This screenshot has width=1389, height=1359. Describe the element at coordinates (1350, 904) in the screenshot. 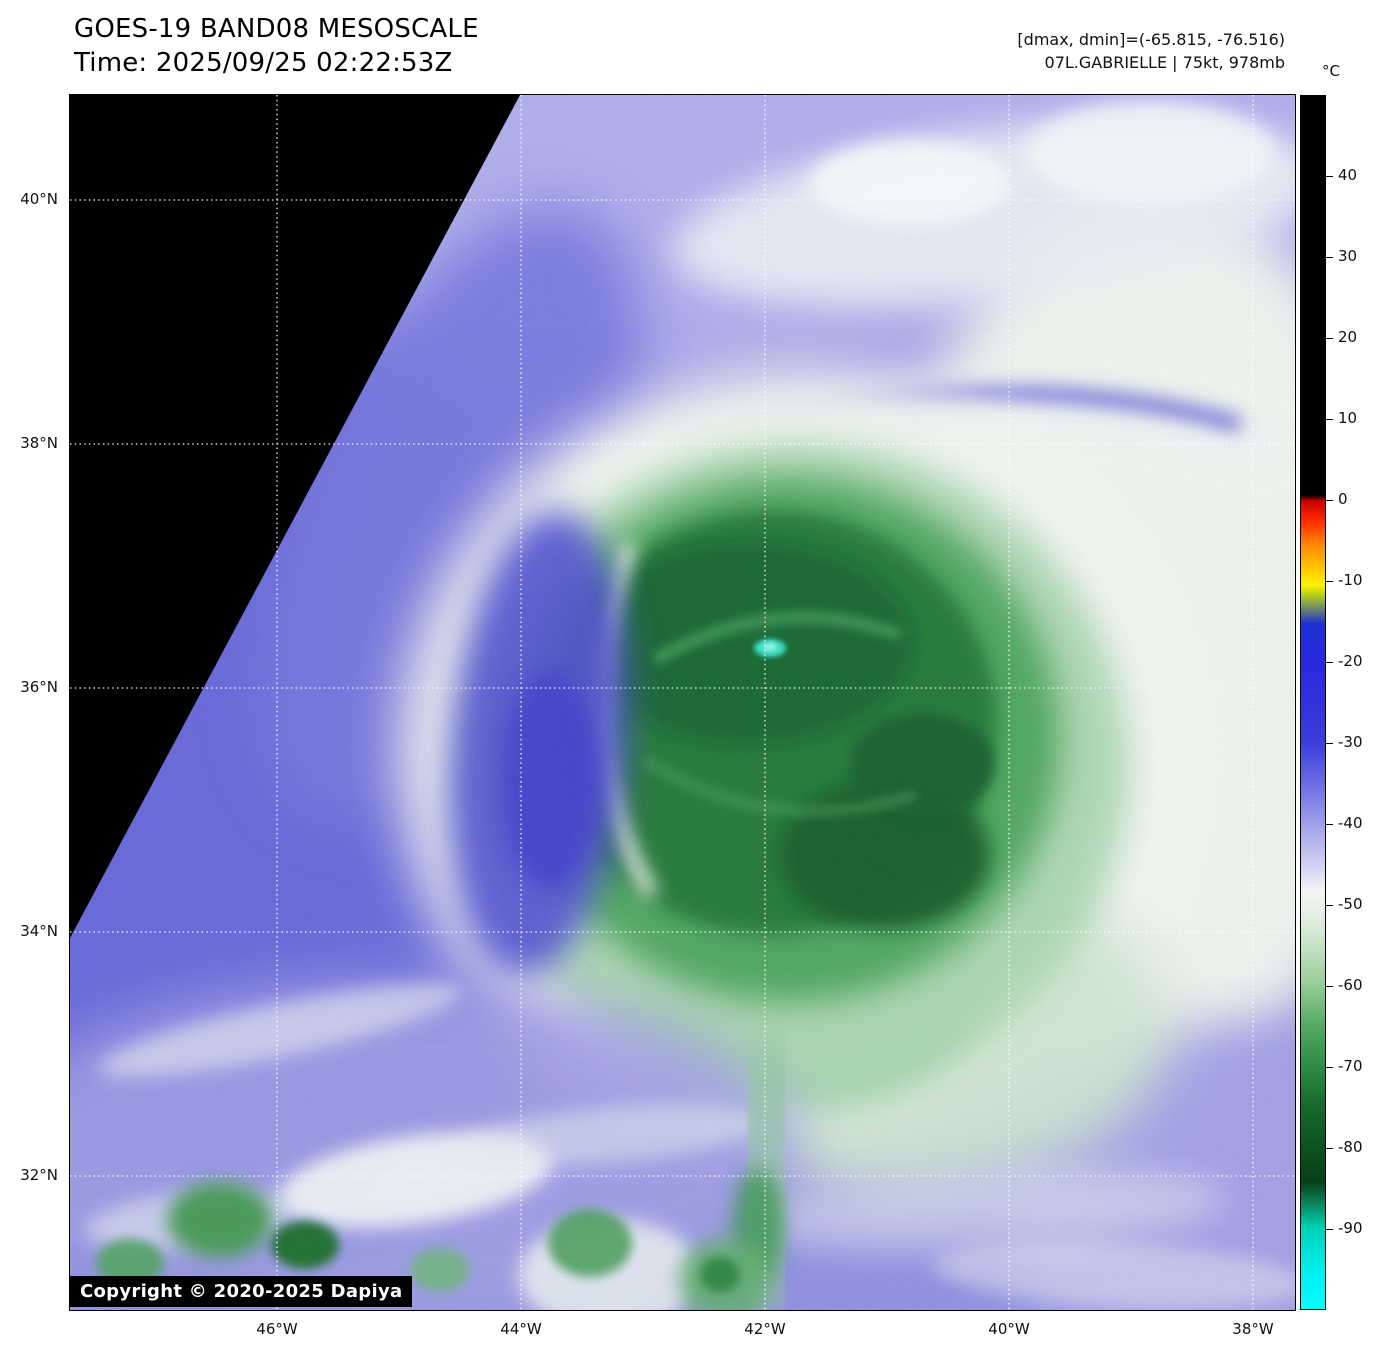

I see `colorbar-tick-label: -50` at that location.